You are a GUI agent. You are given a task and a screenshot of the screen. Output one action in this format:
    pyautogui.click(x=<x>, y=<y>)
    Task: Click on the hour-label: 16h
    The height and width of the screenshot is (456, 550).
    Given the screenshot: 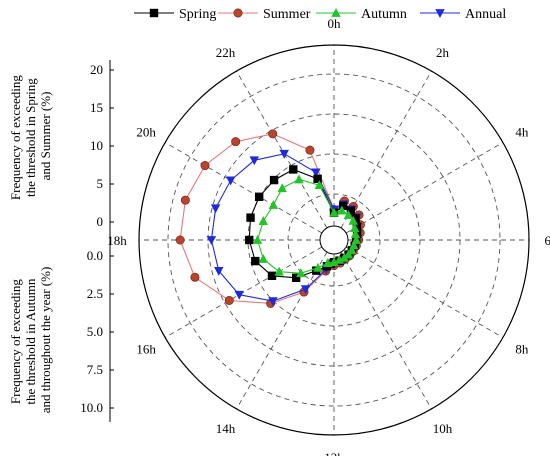 What is the action you would take?
    pyautogui.click(x=146, y=349)
    